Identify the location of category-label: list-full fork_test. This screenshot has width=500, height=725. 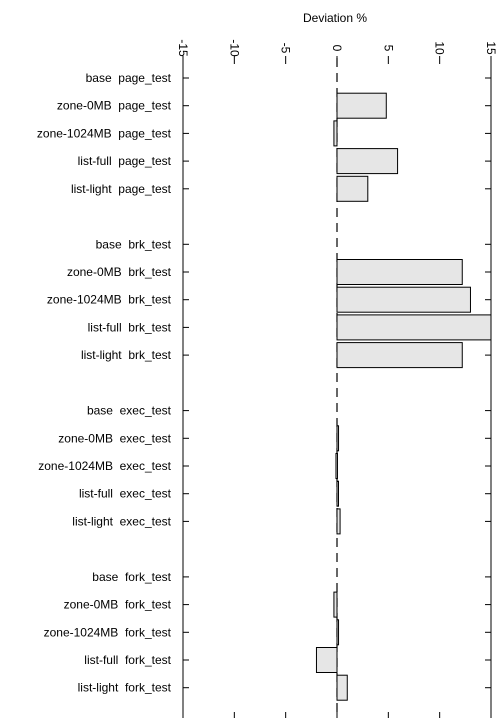
(127, 660).